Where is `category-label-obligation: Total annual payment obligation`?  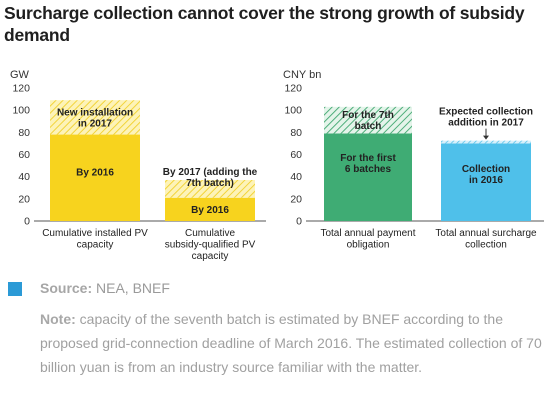 category-label-obligation: Total annual payment obligation is located at coordinates (367, 239).